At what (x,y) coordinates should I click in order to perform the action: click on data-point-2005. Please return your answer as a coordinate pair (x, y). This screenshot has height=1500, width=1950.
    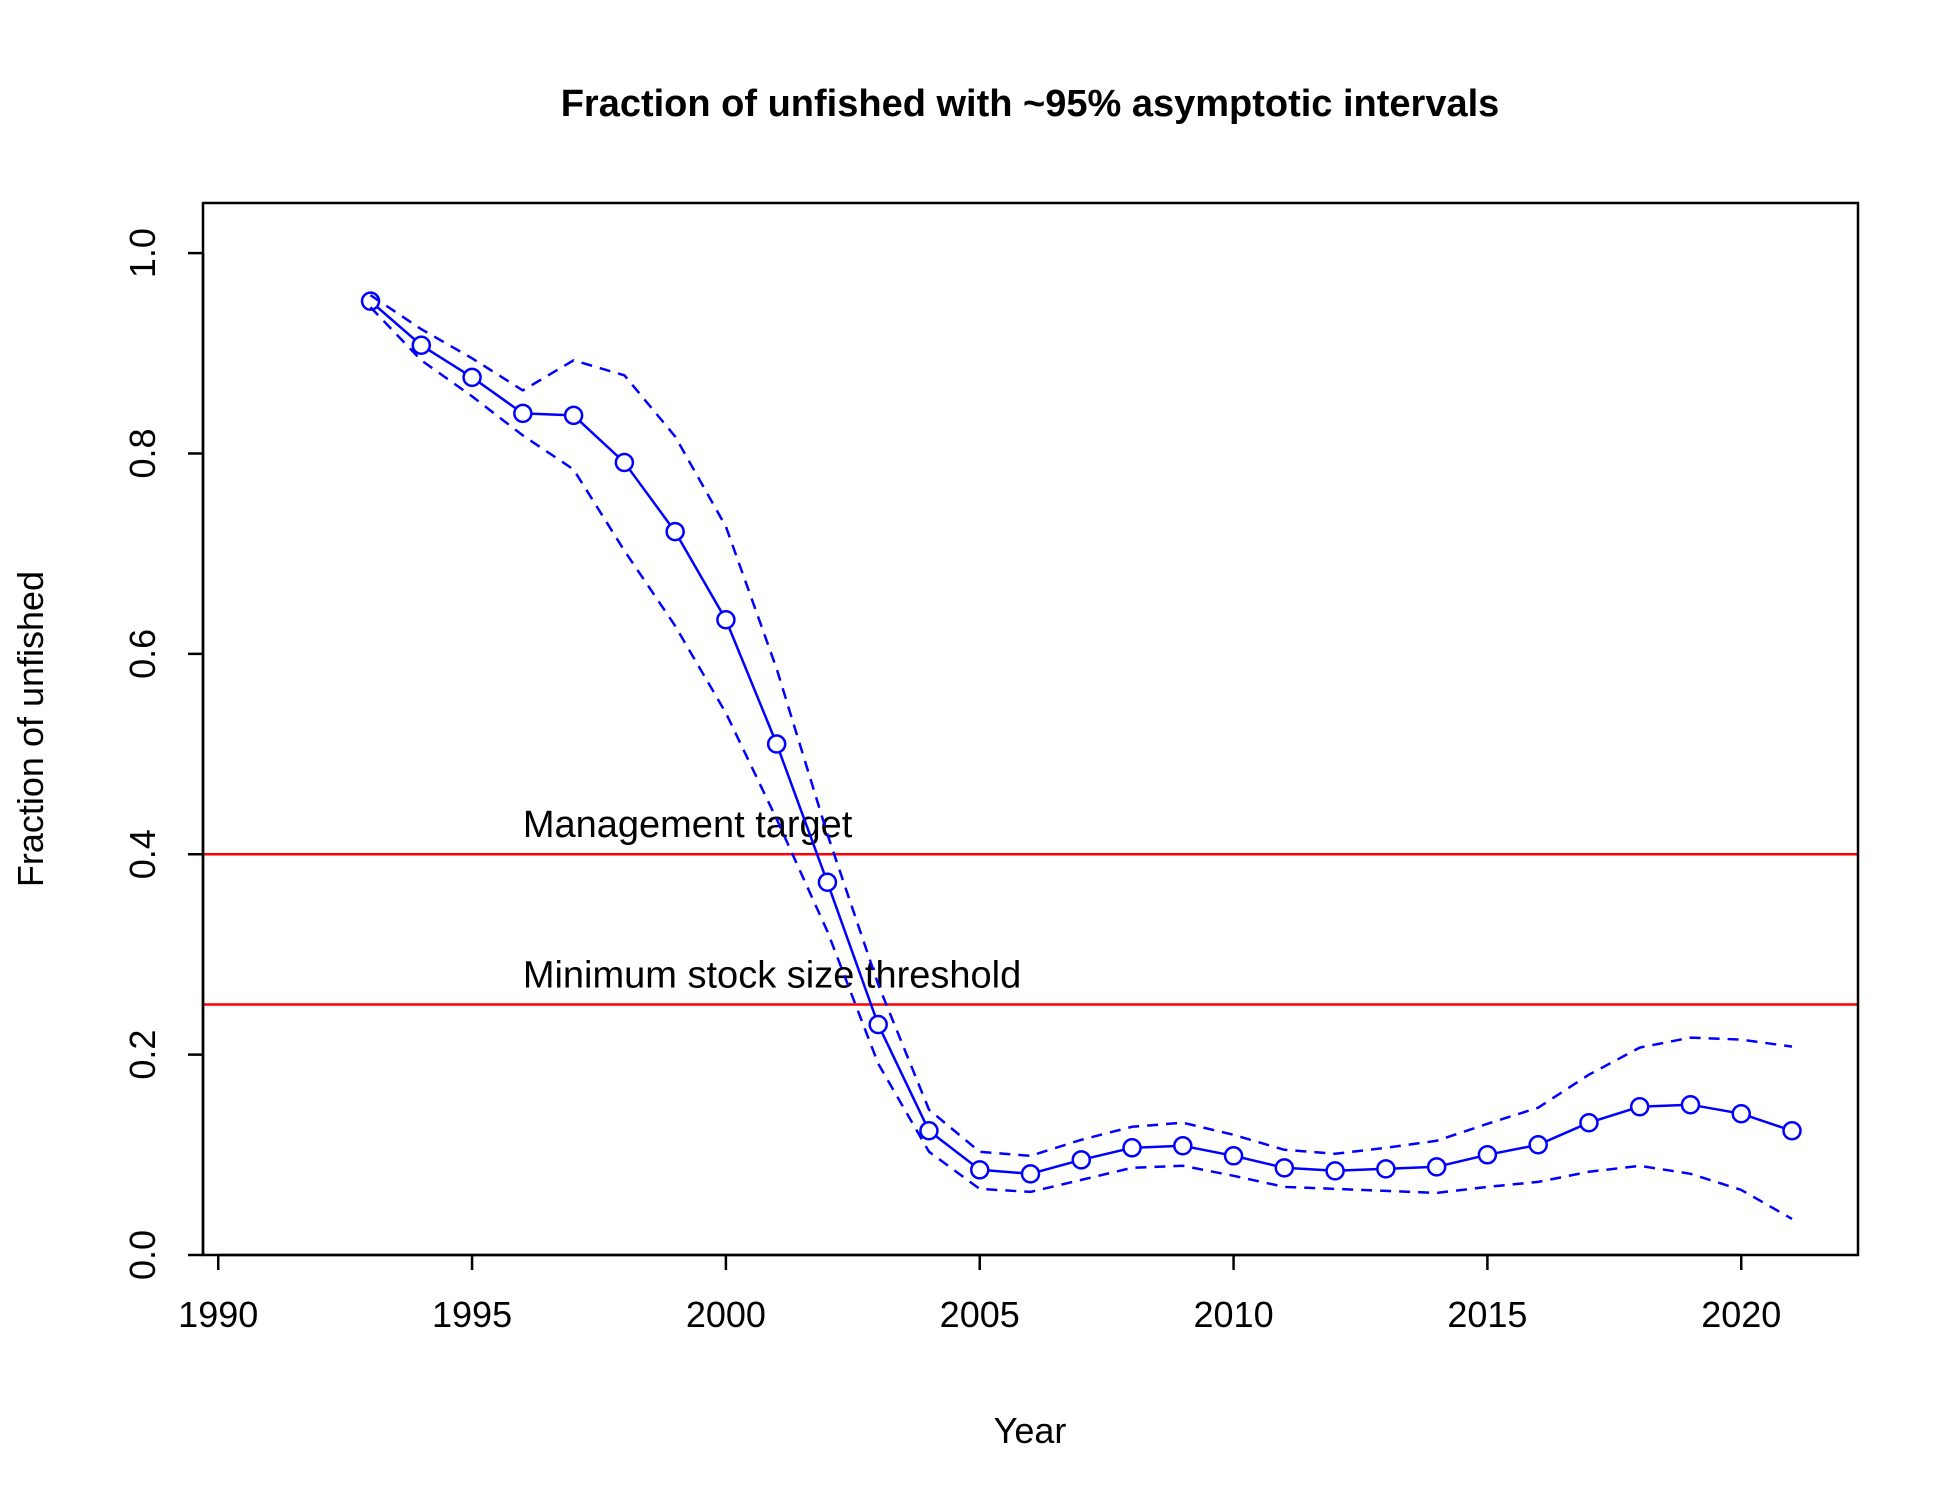
    Looking at the image, I should click on (979, 1170).